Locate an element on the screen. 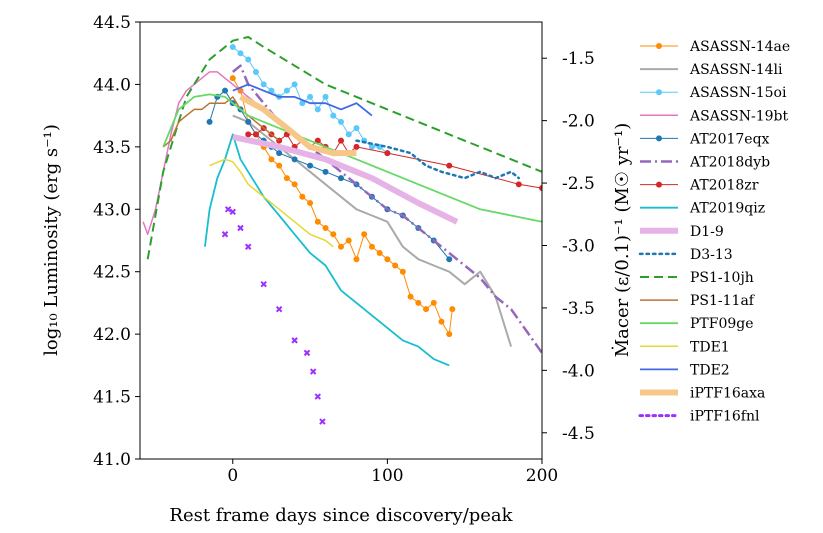 Image resolution: width=823 pixels, height=533 pixels. legend-label: iPTF16axa is located at coordinates (727, 394).